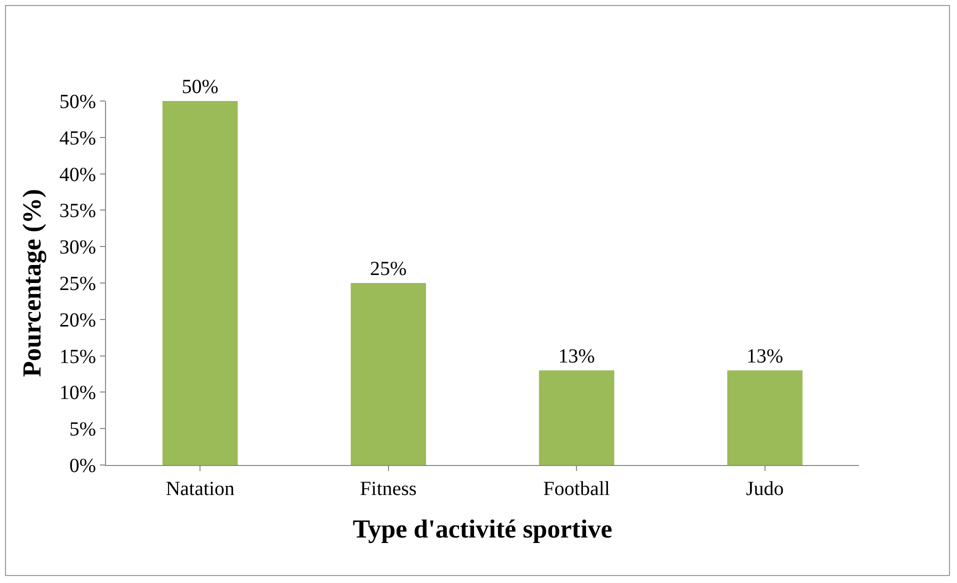  Describe the element at coordinates (576, 489) in the screenshot. I see `x-tick-label: Football` at that location.